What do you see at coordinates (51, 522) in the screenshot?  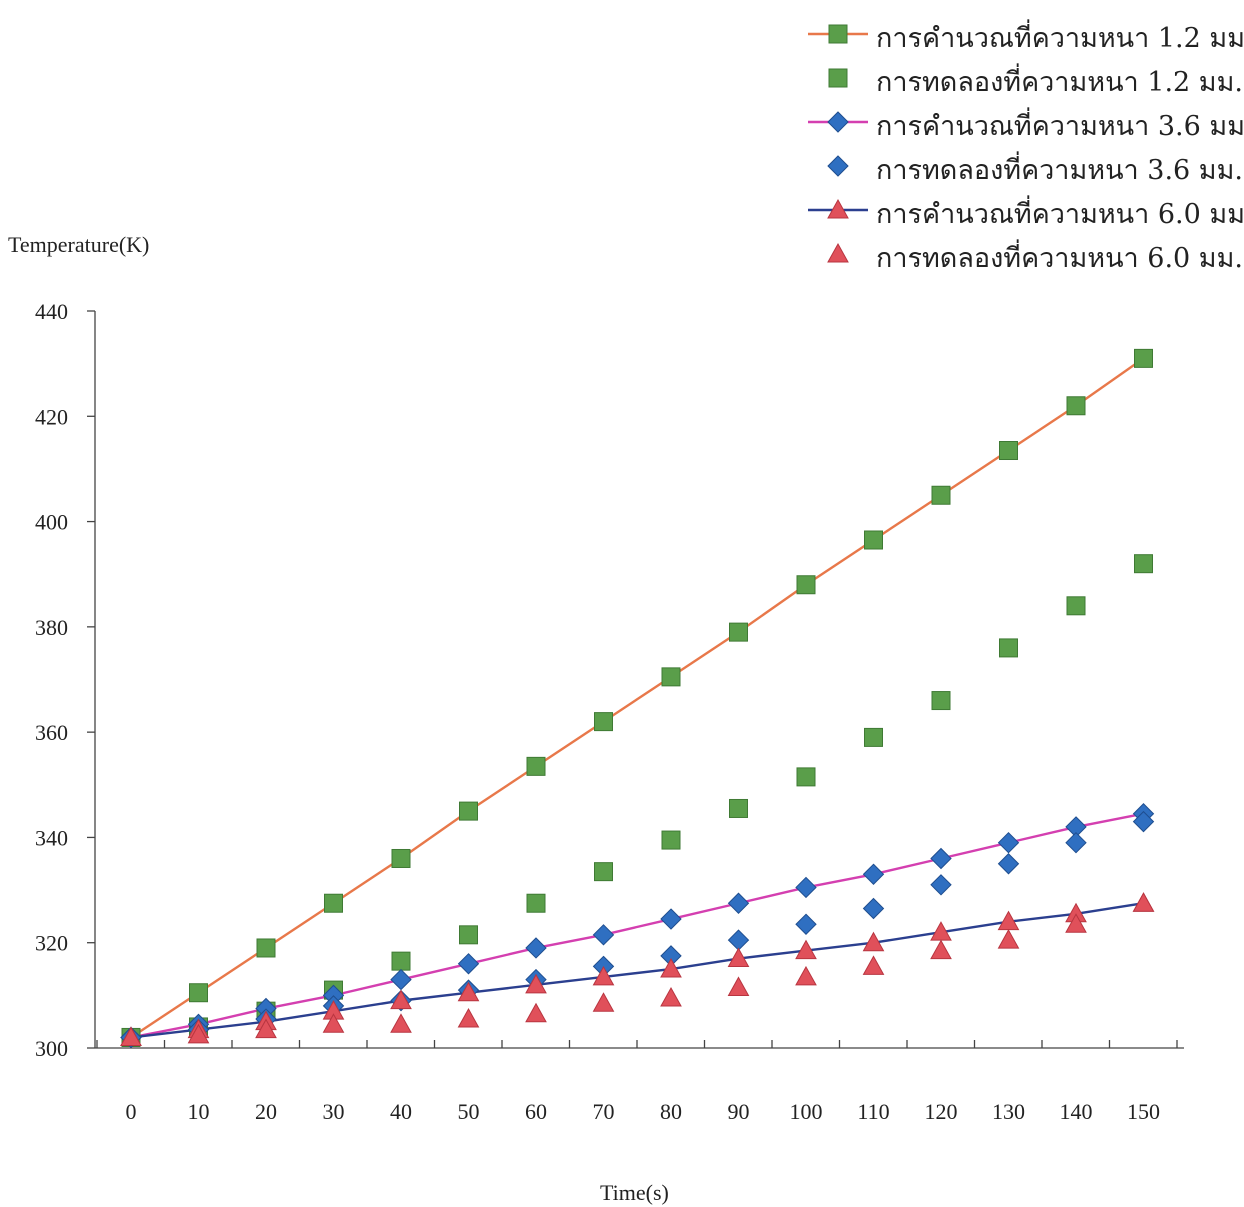 I see `y-tick-label: 400` at bounding box center [51, 522].